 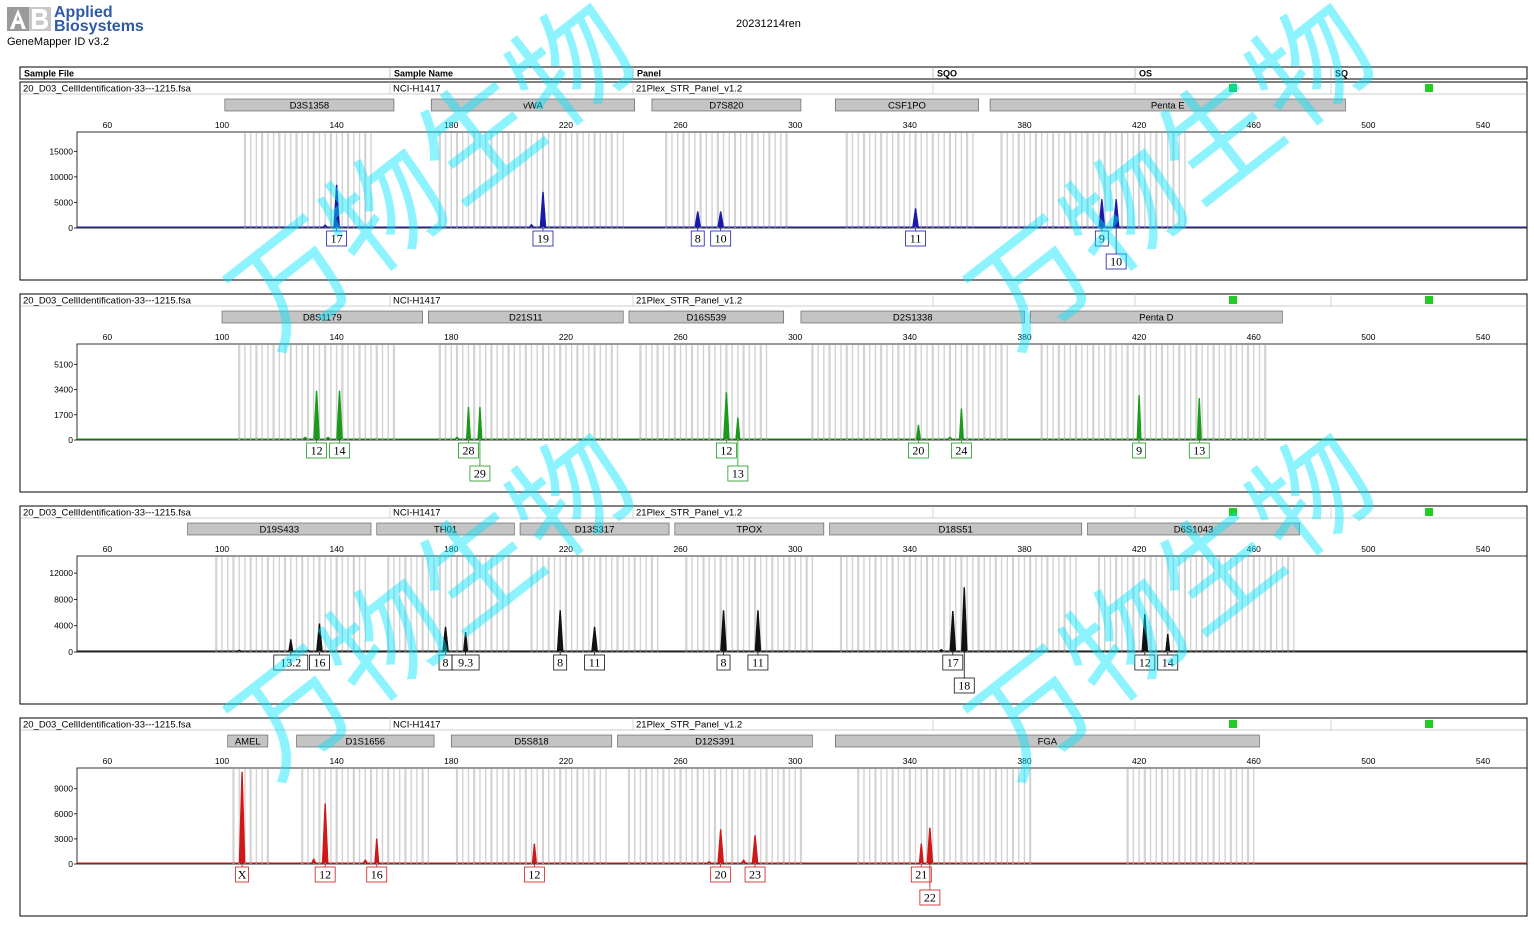 I want to click on x-tick-label: 140, so click(x=337, y=337).